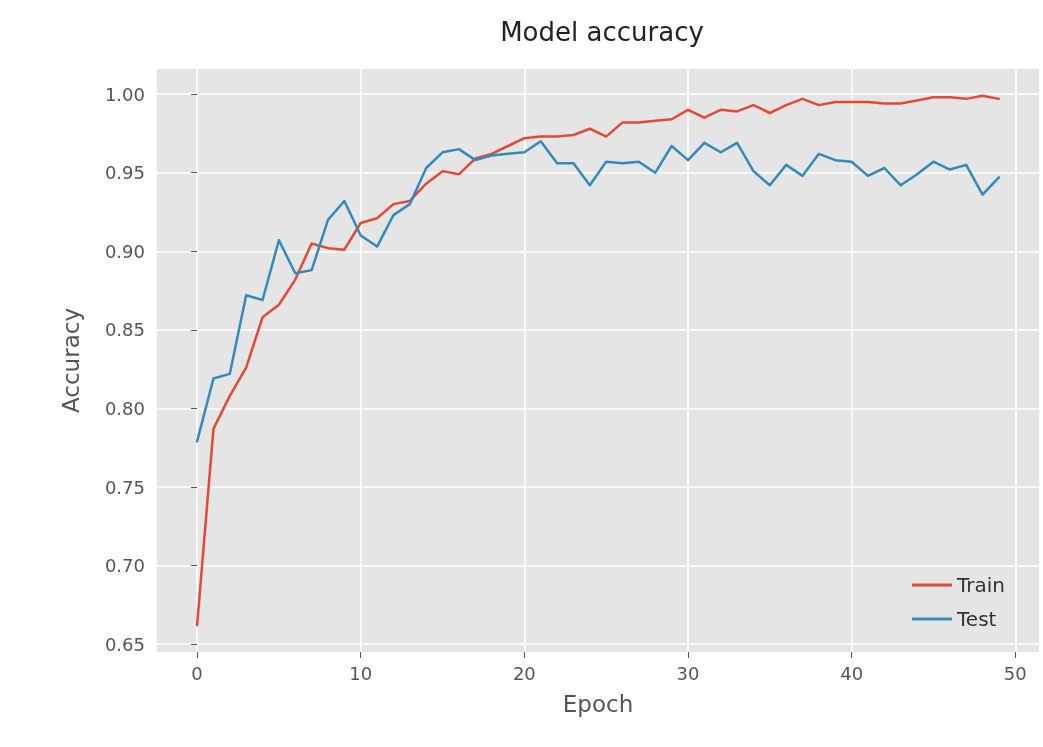  What do you see at coordinates (981, 585) in the screenshot?
I see `legend-label: Train` at bounding box center [981, 585].